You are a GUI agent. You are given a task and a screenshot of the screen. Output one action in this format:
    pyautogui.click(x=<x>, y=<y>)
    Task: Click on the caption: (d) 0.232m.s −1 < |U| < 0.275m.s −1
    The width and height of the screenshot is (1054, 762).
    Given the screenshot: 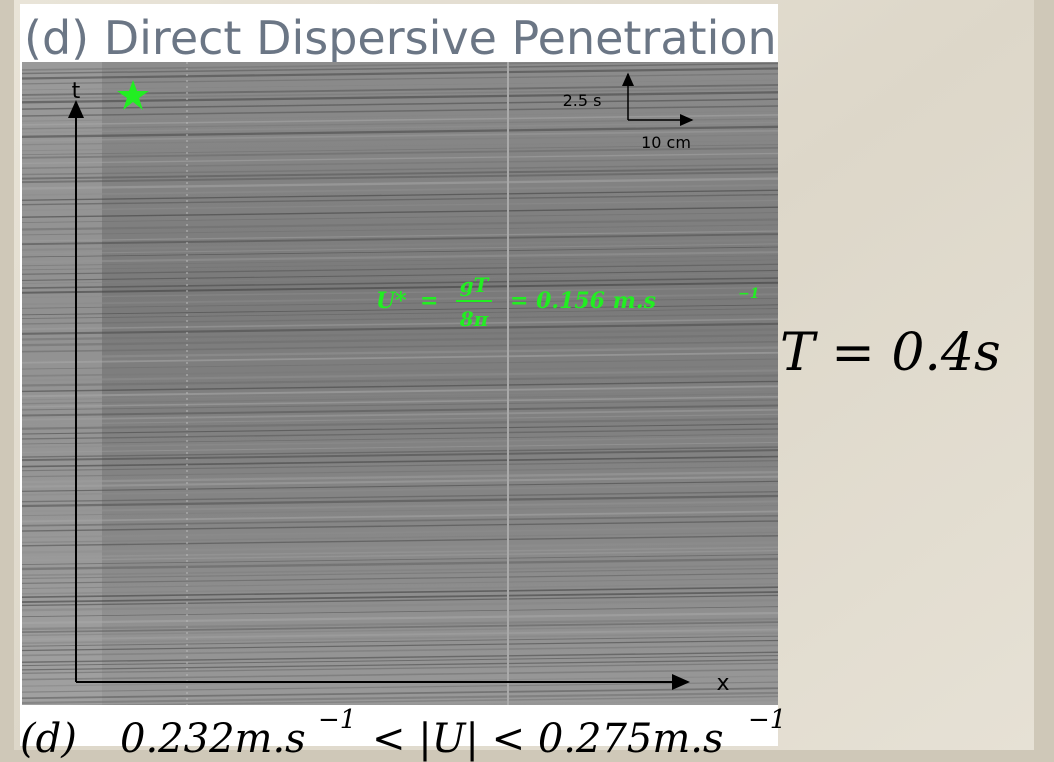 What is the action you would take?
    pyautogui.click(x=403, y=733)
    